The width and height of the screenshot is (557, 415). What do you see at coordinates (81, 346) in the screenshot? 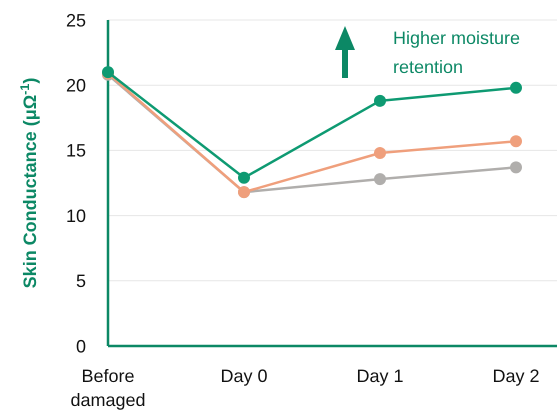
I see `y-tick-label: 0` at bounding box center [81, 346].